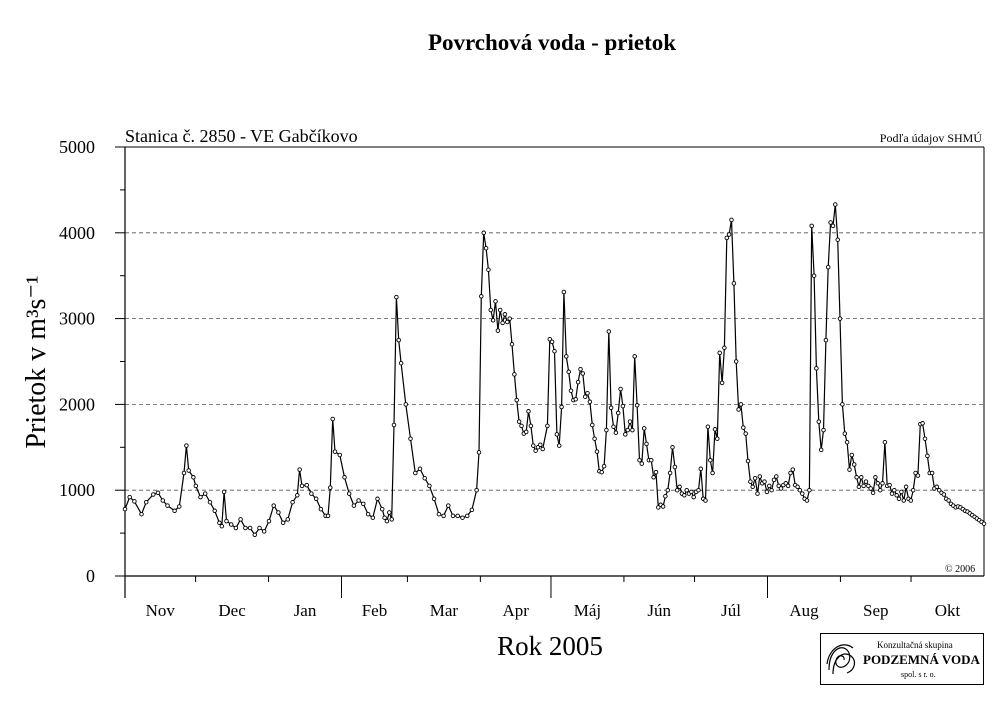  What do you see at coordinates (375, 610) in the screenshot?
I see `month-label: Feb` at bounding box center [375, 610].